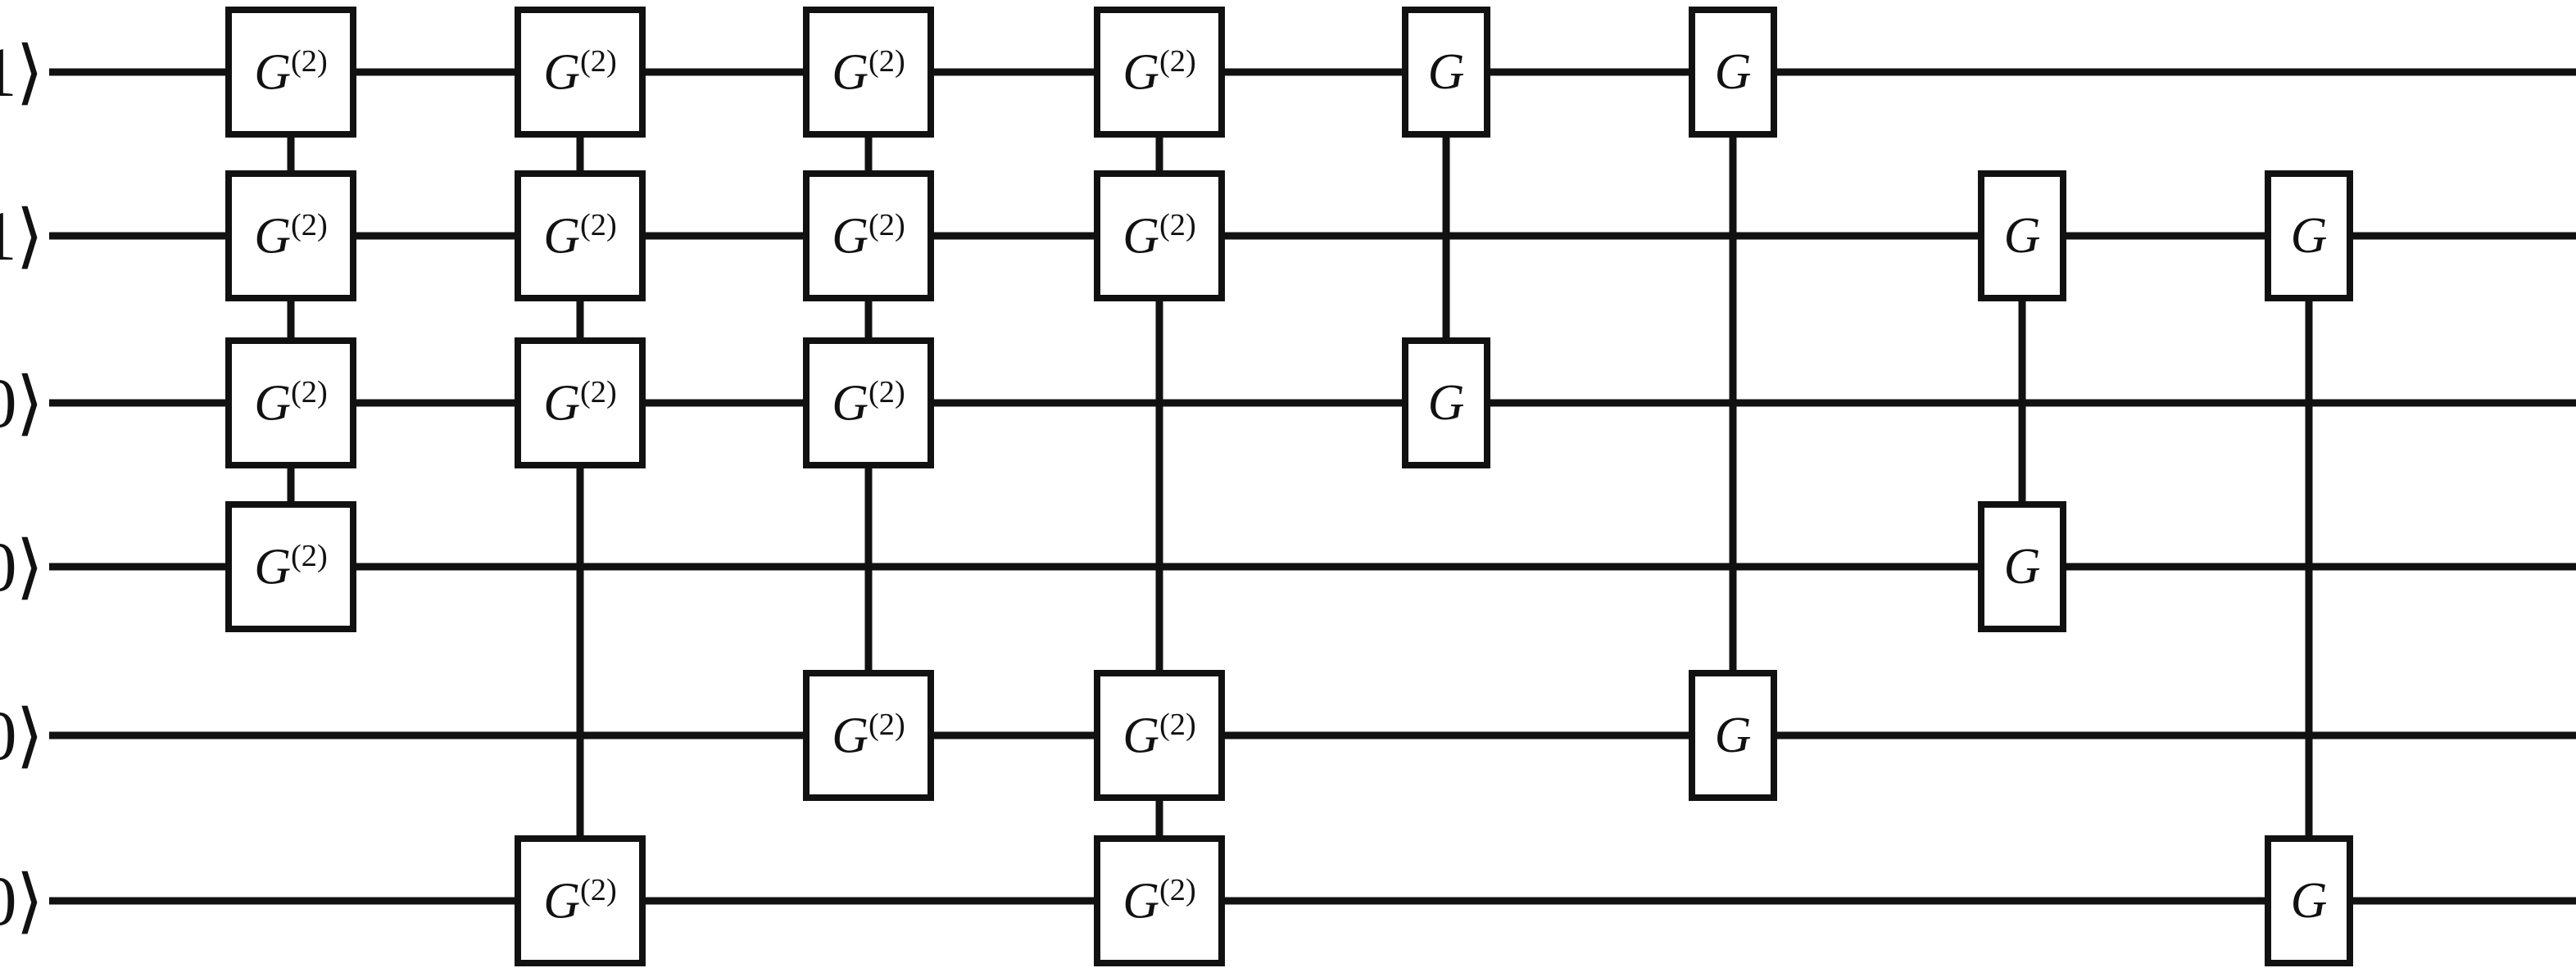  I want to click on gate-g2-c3-r1: G(2), so click(1159, 235).